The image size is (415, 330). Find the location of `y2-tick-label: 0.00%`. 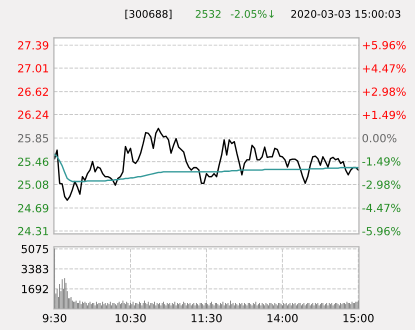

y2-tick-label: 0.00% is located at coordinates (379, 138).